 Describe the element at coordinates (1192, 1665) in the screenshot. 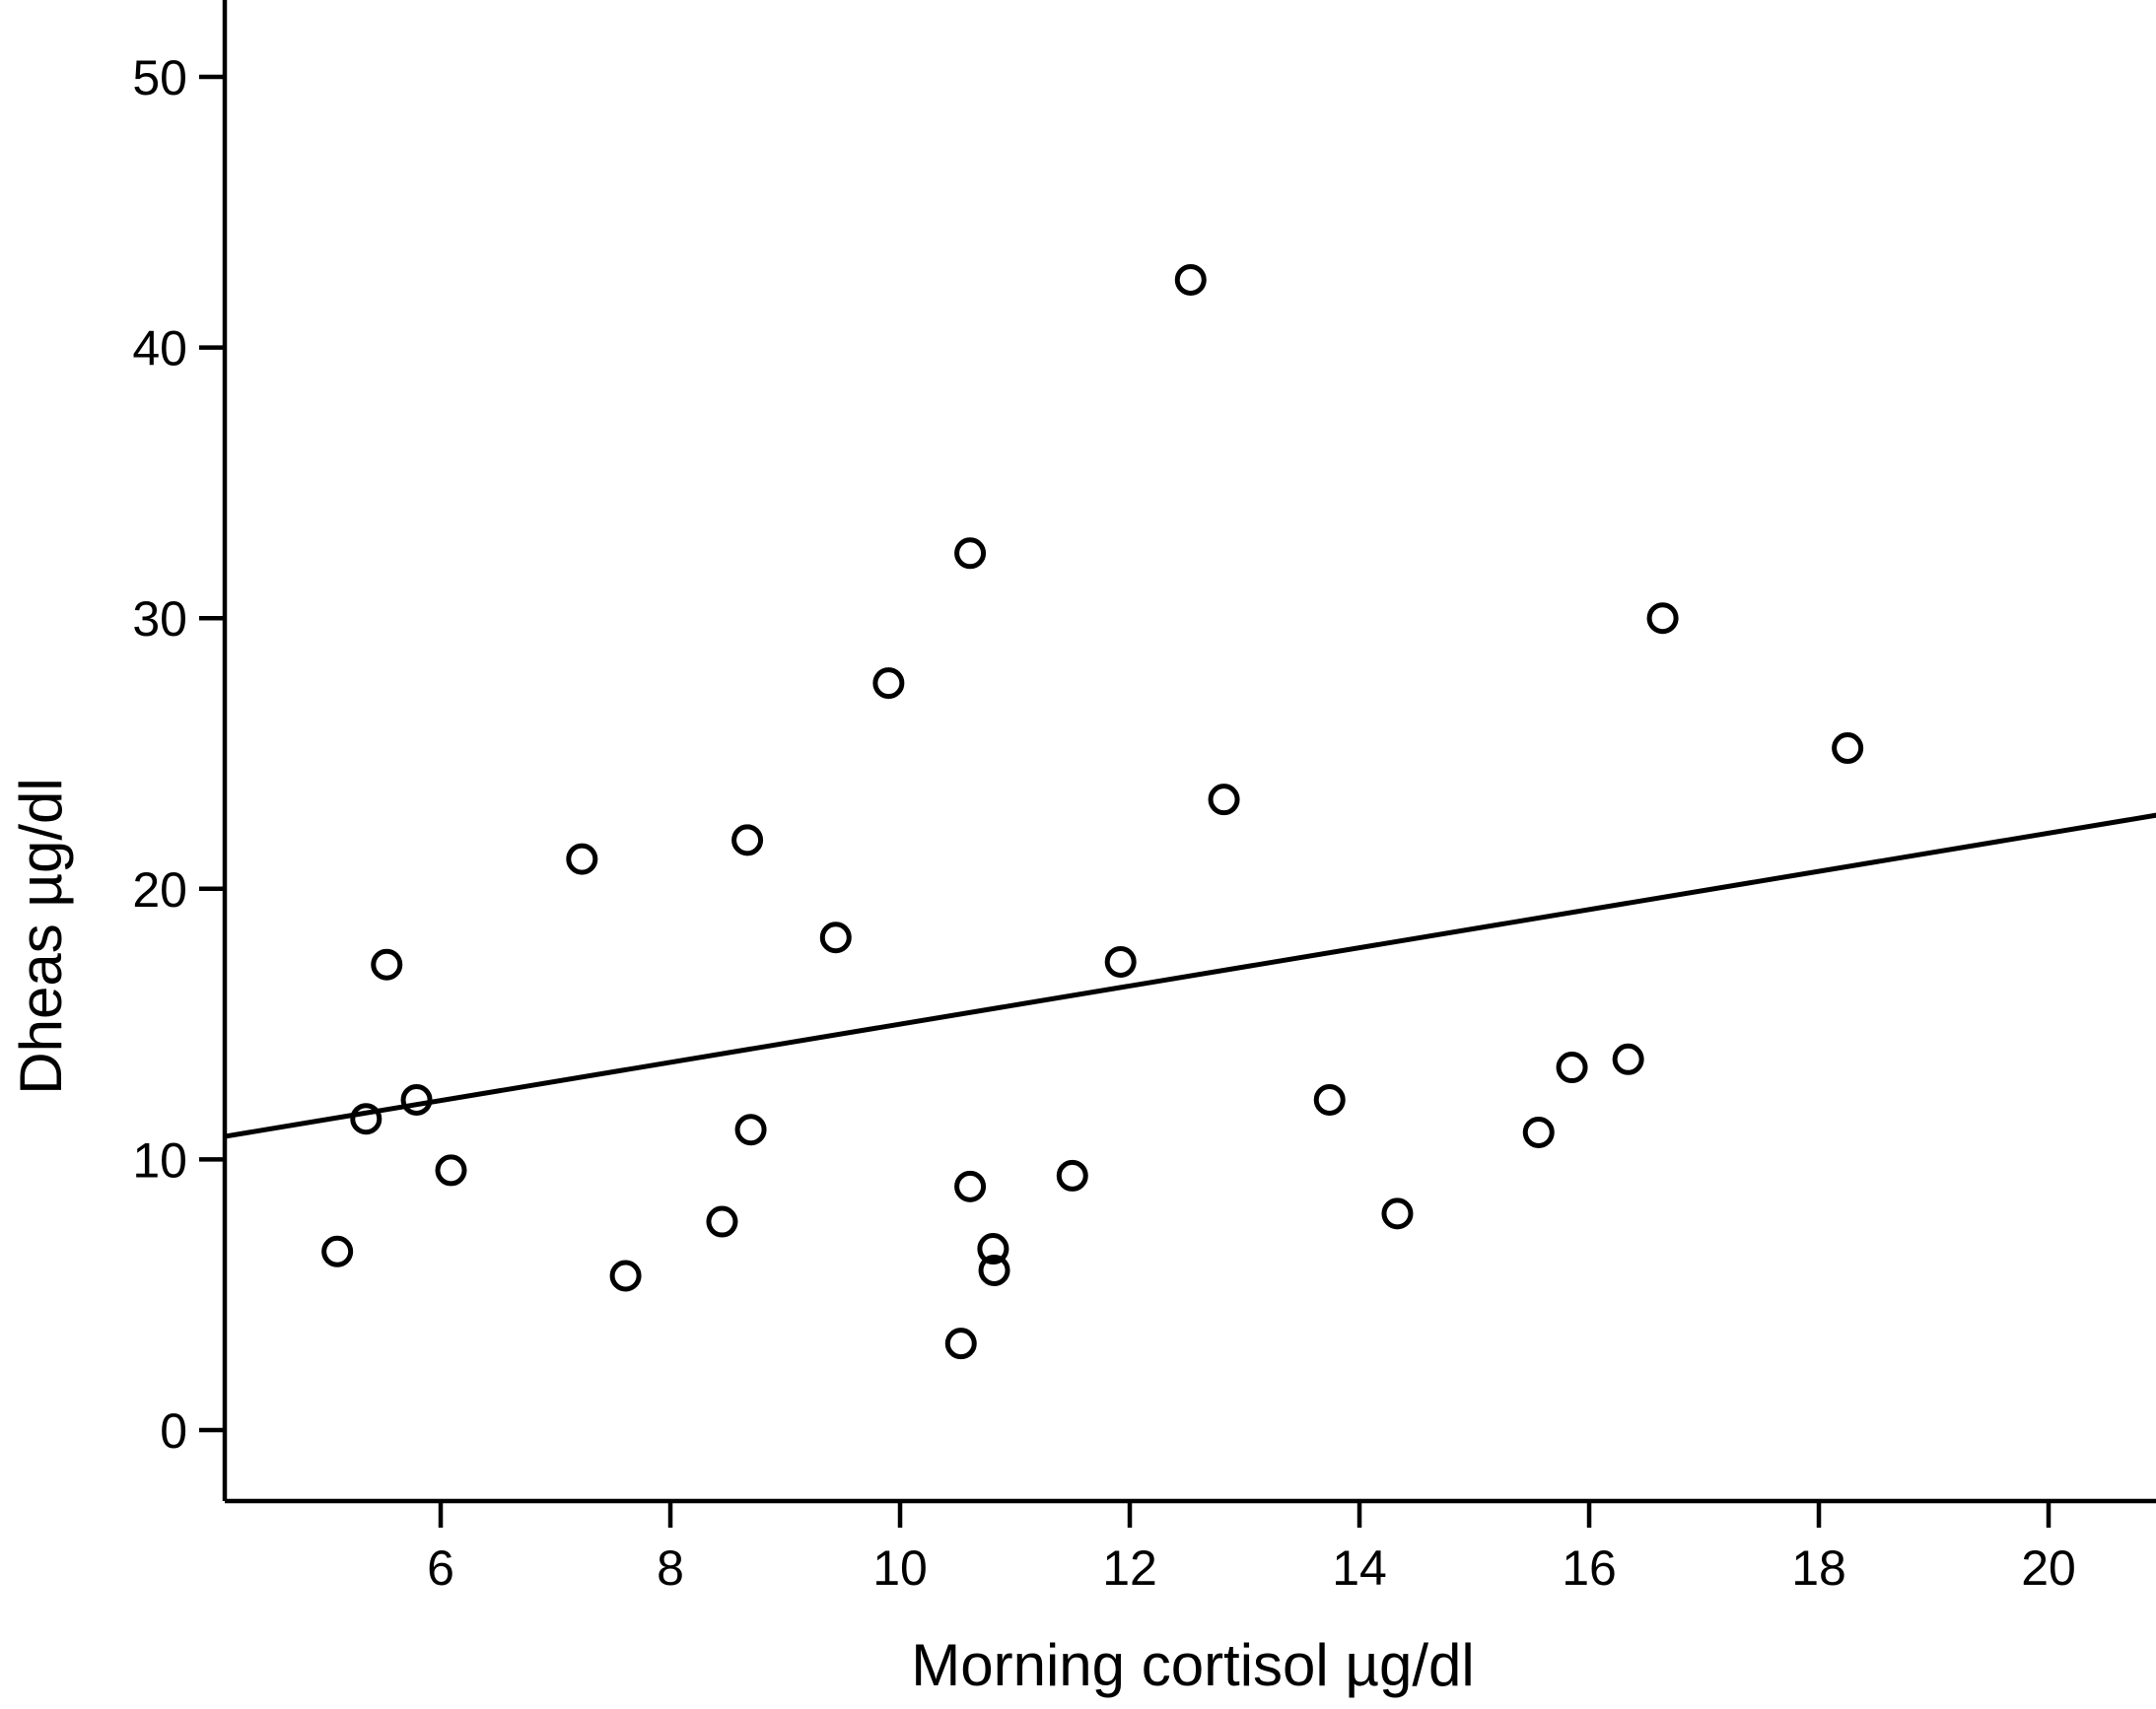

I see `x-axis-title: Morning cortisol µg/dl` at that location.